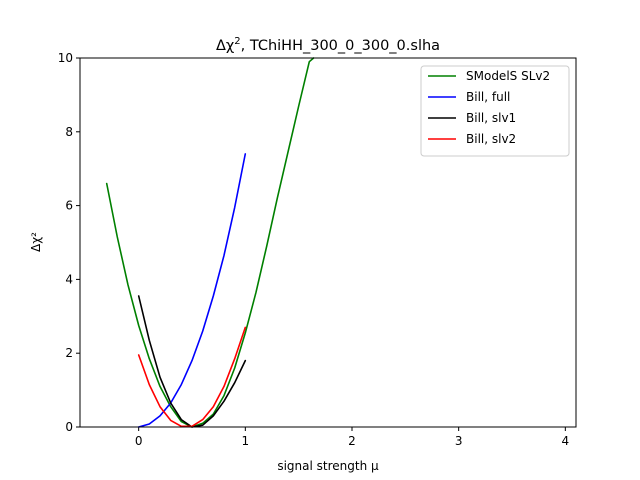 Image resolution: width=640 pixels, height=480 pixels. I want to click on chart-title-suffix: , TChiHH_300_0_300_0.slha, so click(340, 46).